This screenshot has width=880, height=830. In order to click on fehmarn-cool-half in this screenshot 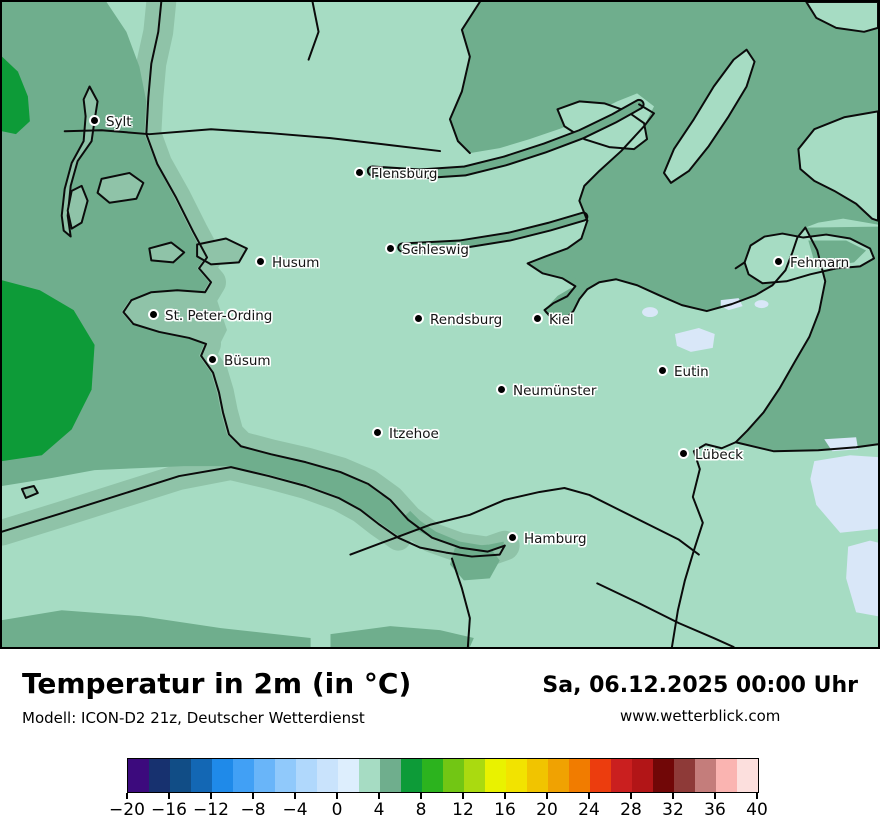, I will do `click(837, 254)`.